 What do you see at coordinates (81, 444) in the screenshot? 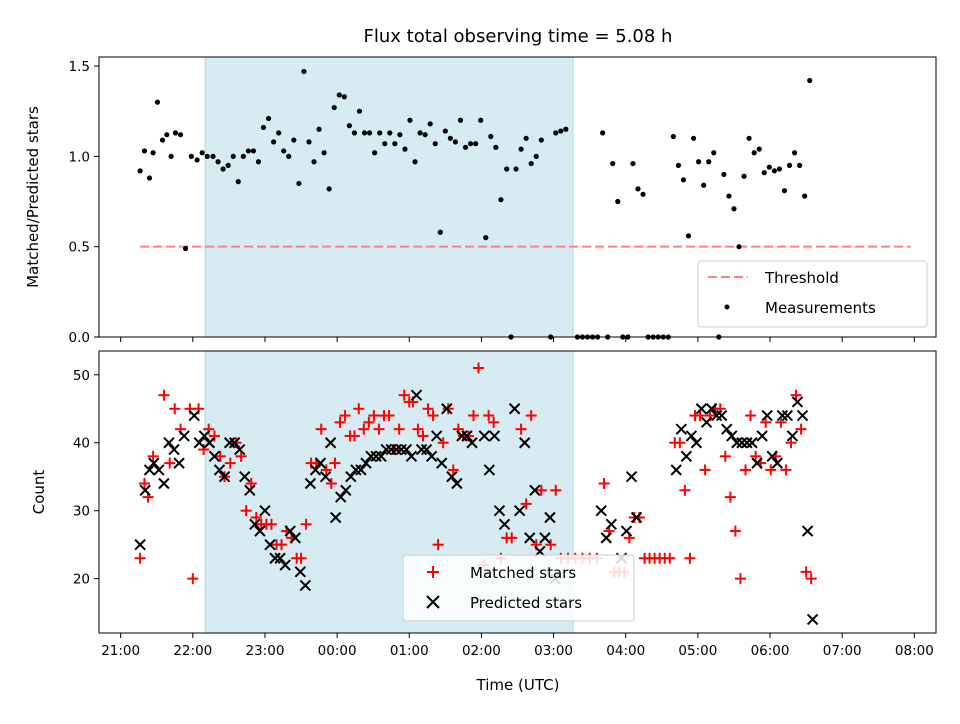
I see `bottom-y-tick-label: 40` at bounding box center [81, 444].